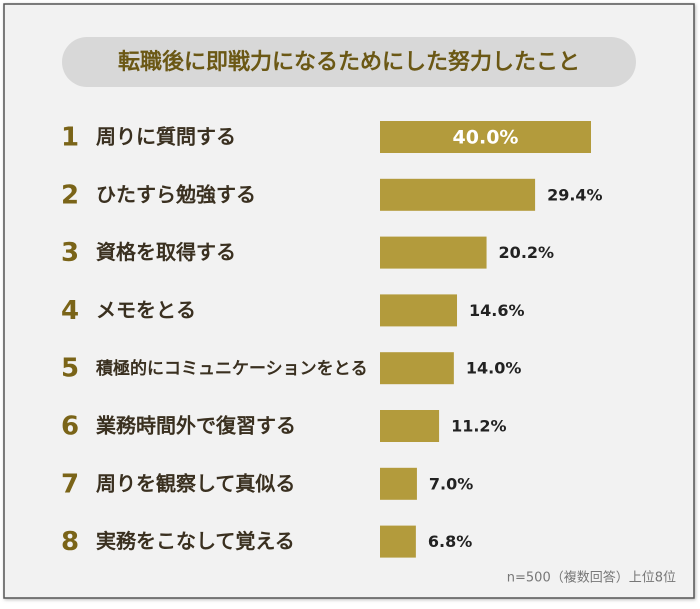 This screenshot has height=609, width=700. Describe the element at coordinates (232, 368) in the screenshot. I see `category-label: 積極的にコミュニケーションをとる` at that location.